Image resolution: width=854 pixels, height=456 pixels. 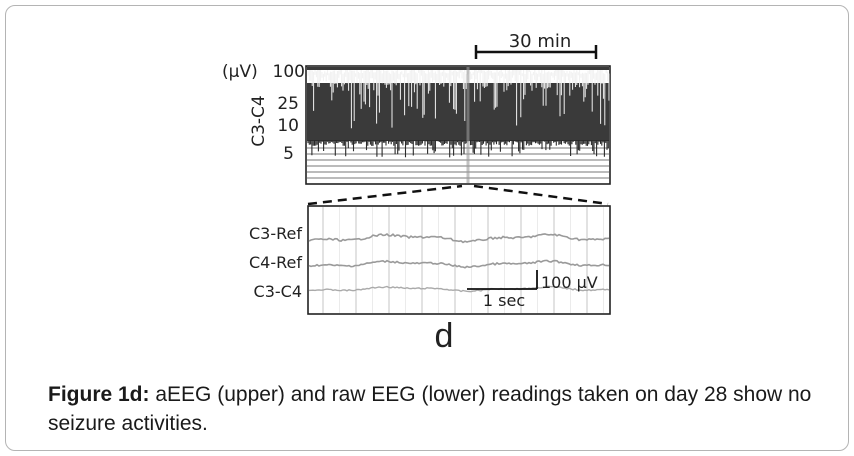 I want to click on raw-eeg-grid, so click(x=463, y=260).